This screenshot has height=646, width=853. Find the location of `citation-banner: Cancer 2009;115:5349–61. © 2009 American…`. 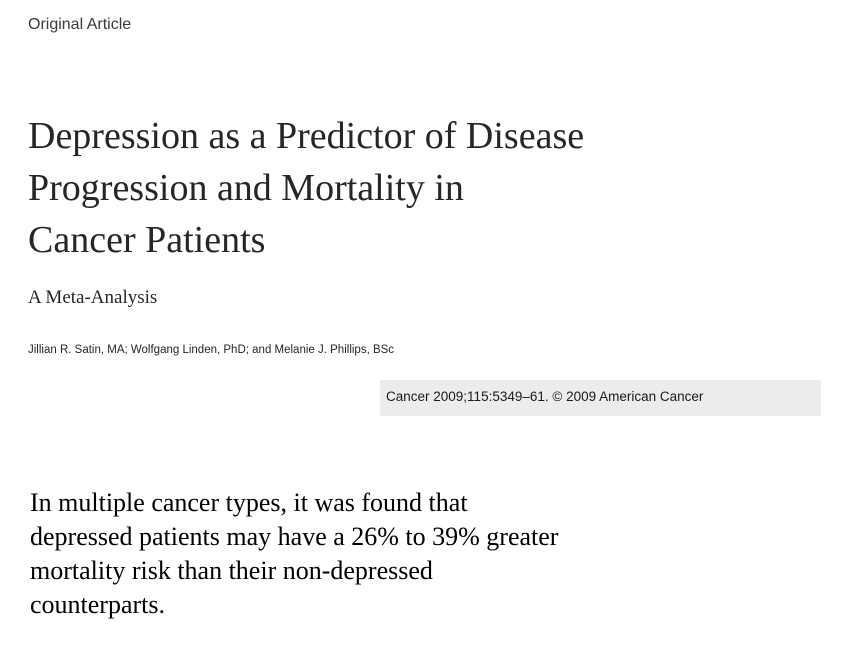

citation-banner: Cancer 2009;115:5349–61. © 2009 American… is located at coordinates (600, 398).